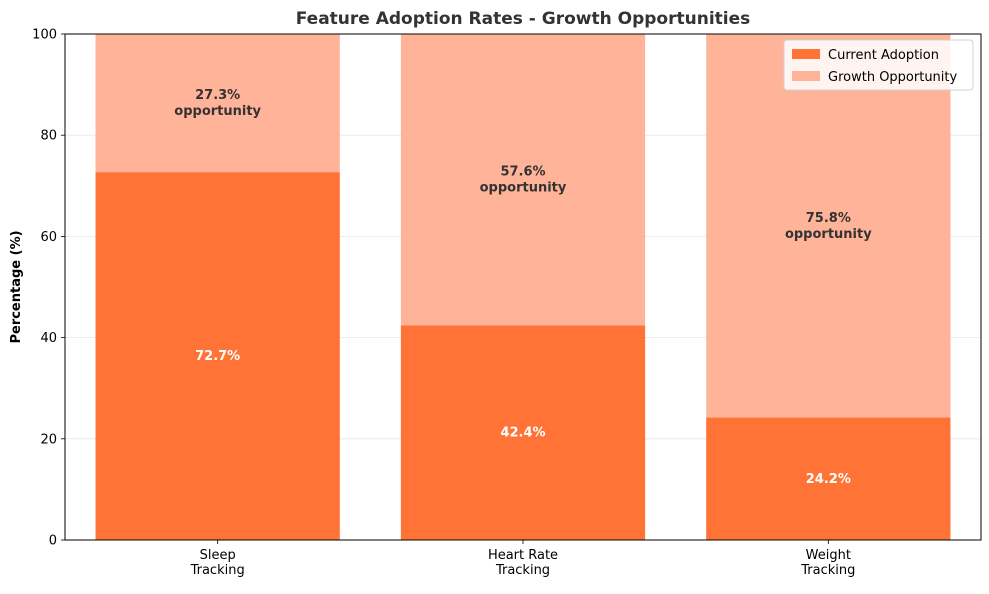 This screenshot has width=989, height=594. I want to click on x-tick-label-line: Sleep, so click(218, 555).